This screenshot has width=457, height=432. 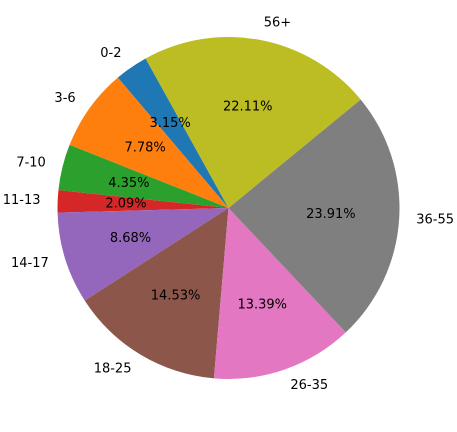 I want to click on category-label-0-2: 0-2, so click(x=110, y=53).